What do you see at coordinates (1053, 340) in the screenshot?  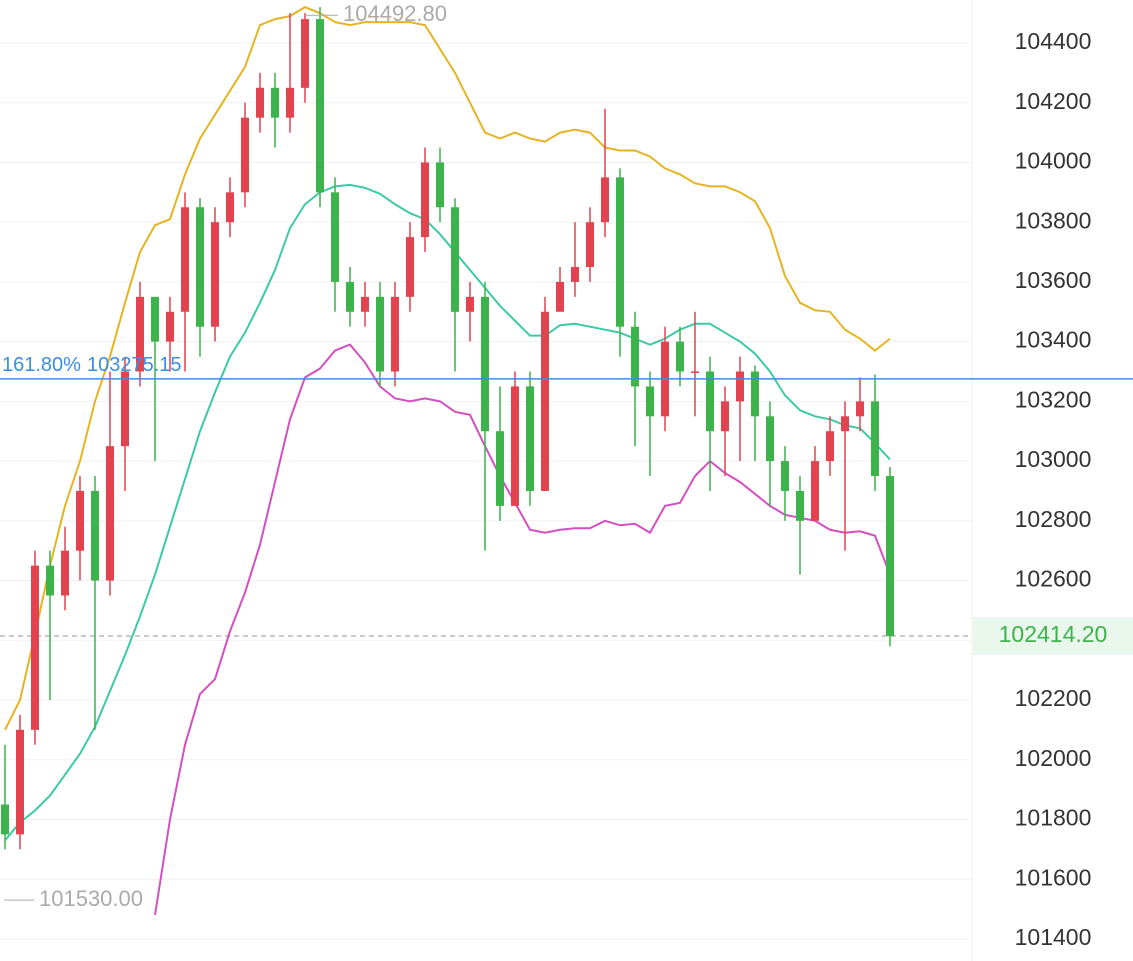 I see `y-tick-label: 103400` at bounding box center [1053, 340].